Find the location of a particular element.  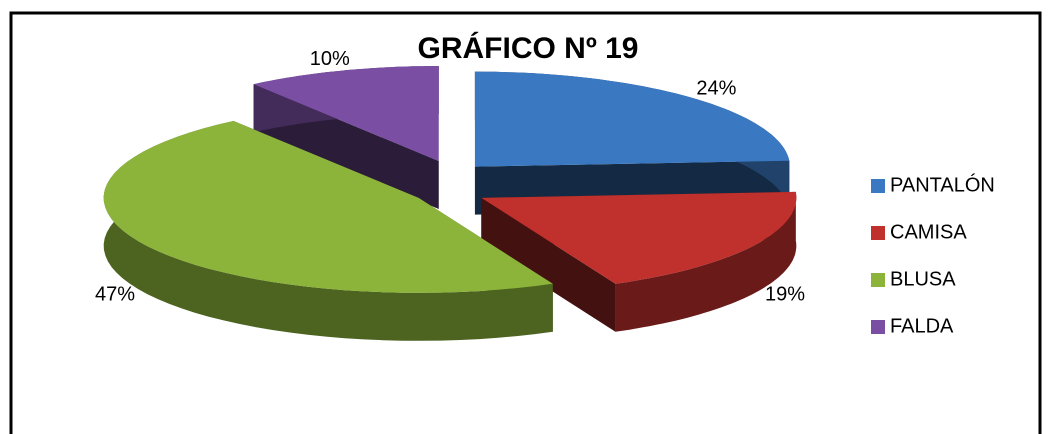

data-label: 10% is located at coordinates (330, 59).